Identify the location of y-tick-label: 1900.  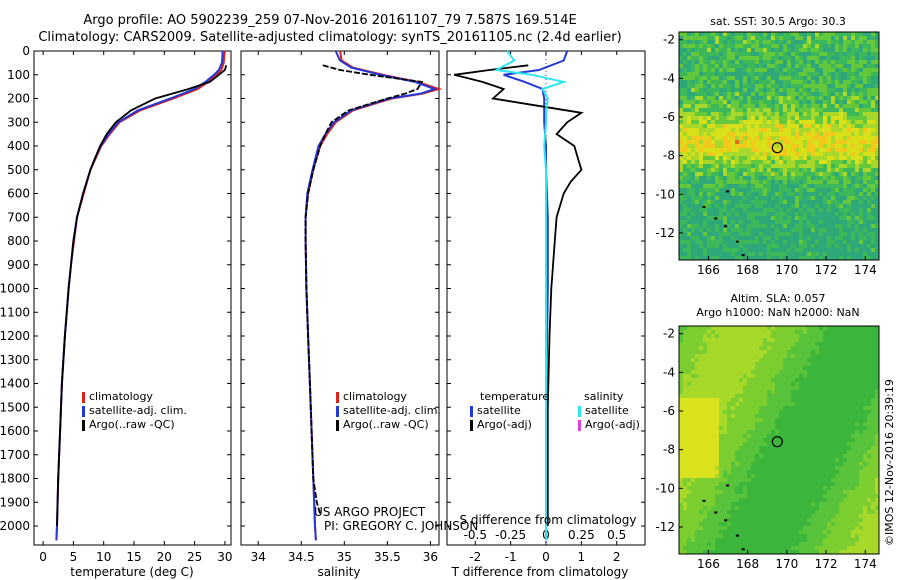
(15, 502).